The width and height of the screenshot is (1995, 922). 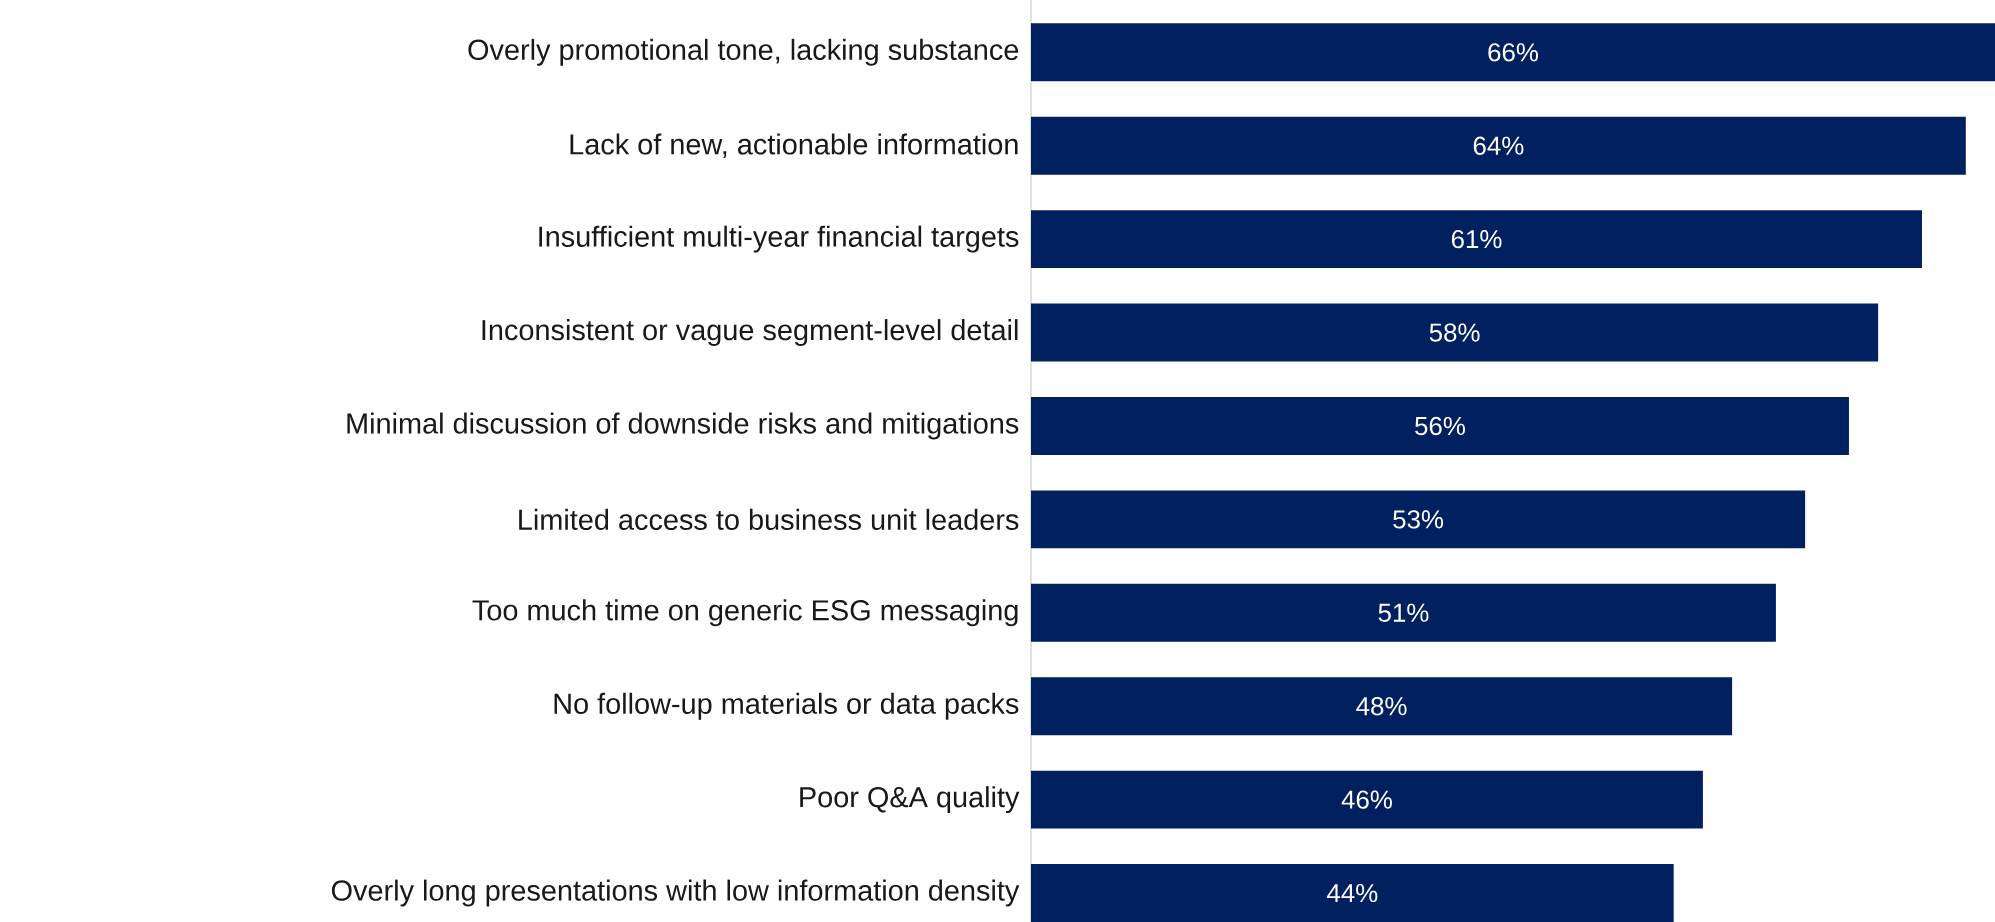 I want to click on data-label: 48%, so click(x=1381, y=706).